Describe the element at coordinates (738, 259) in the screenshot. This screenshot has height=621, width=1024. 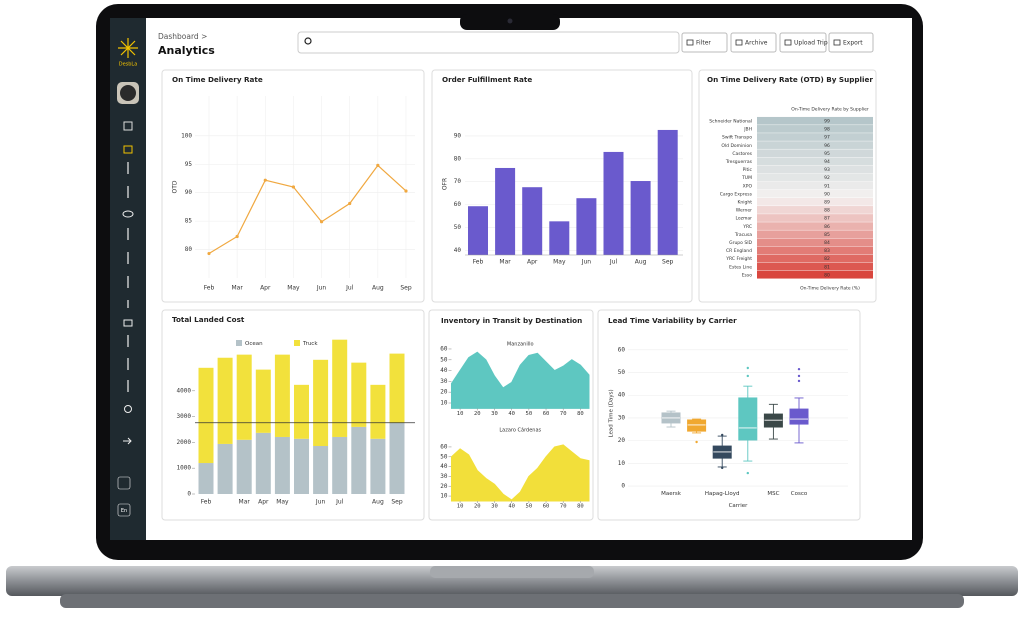
I see `row-label: YRC Freight` at that location.